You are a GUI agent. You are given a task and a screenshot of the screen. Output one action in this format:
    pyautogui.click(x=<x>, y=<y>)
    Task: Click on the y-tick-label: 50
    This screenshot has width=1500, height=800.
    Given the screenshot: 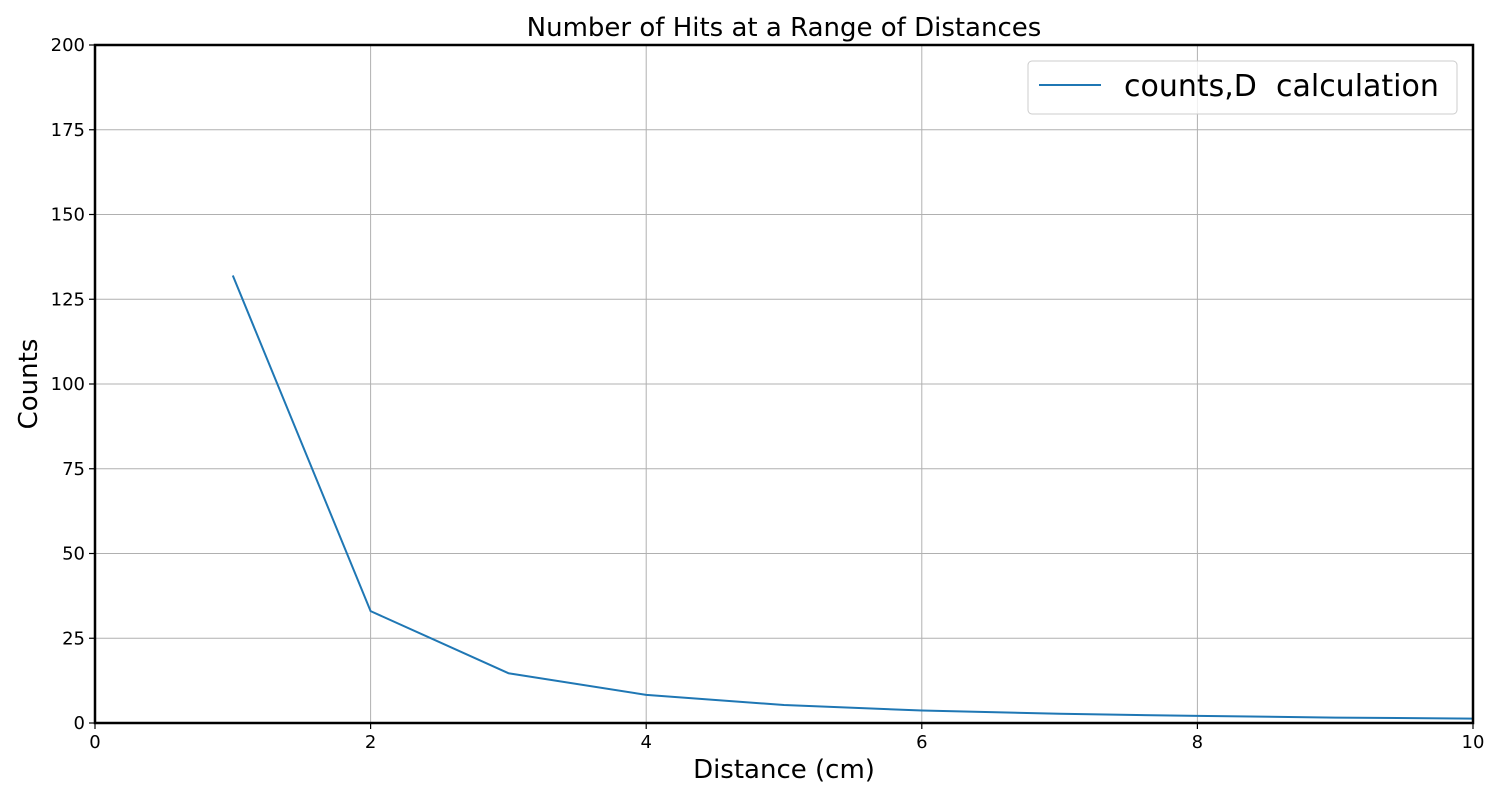 What is the action you would take?
    pyautogui.click(x=73, y=554)
    